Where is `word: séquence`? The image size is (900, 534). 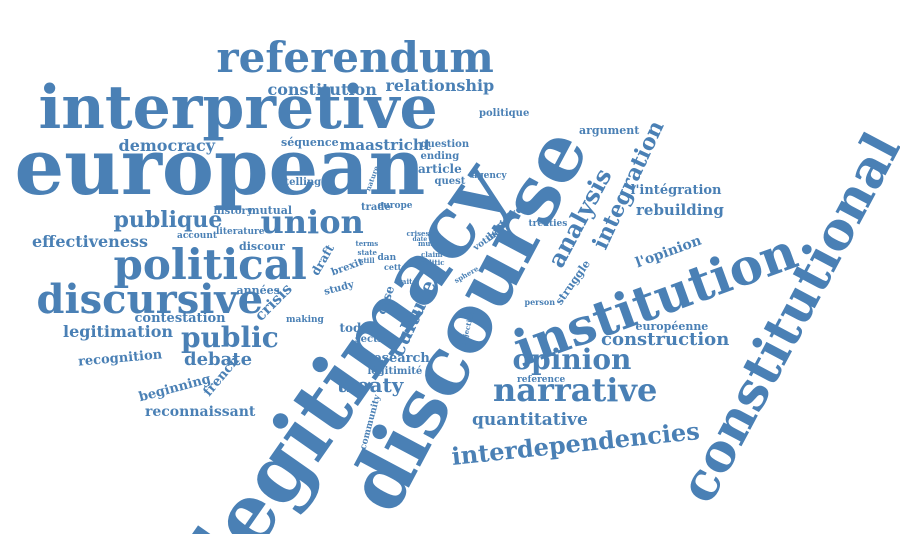
word: séquence is located at coordinates (310, 142).